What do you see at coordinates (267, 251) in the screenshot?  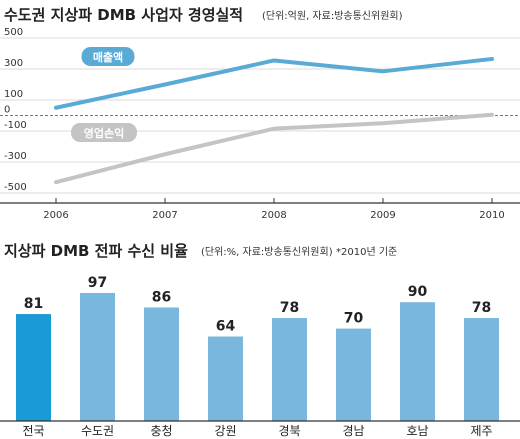 I see `bar-chart-subtitle: (단위:%, 자료:방송통신위원회)` at bounding box center [267, 251].